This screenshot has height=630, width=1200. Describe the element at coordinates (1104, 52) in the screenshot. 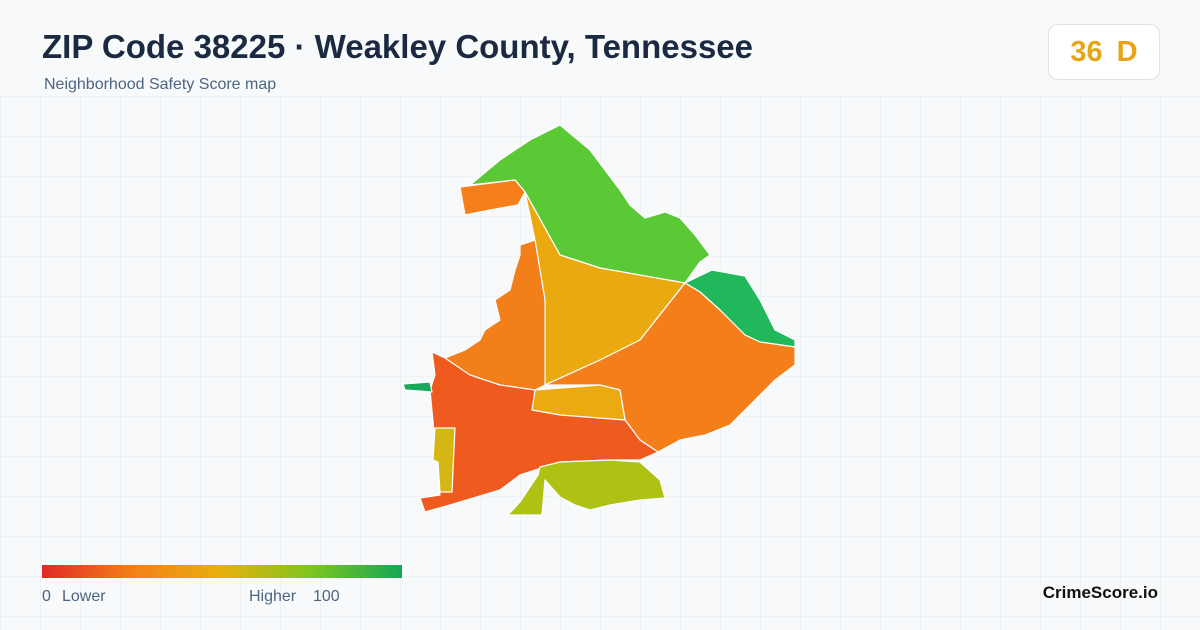

I see `score-badge: 36 D` at that location.